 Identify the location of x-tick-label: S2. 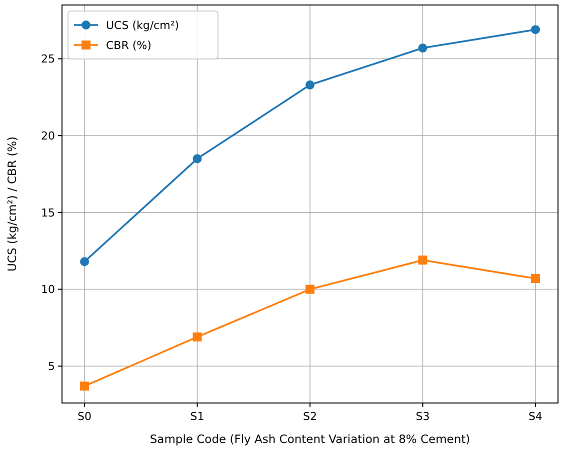
(310, 416).